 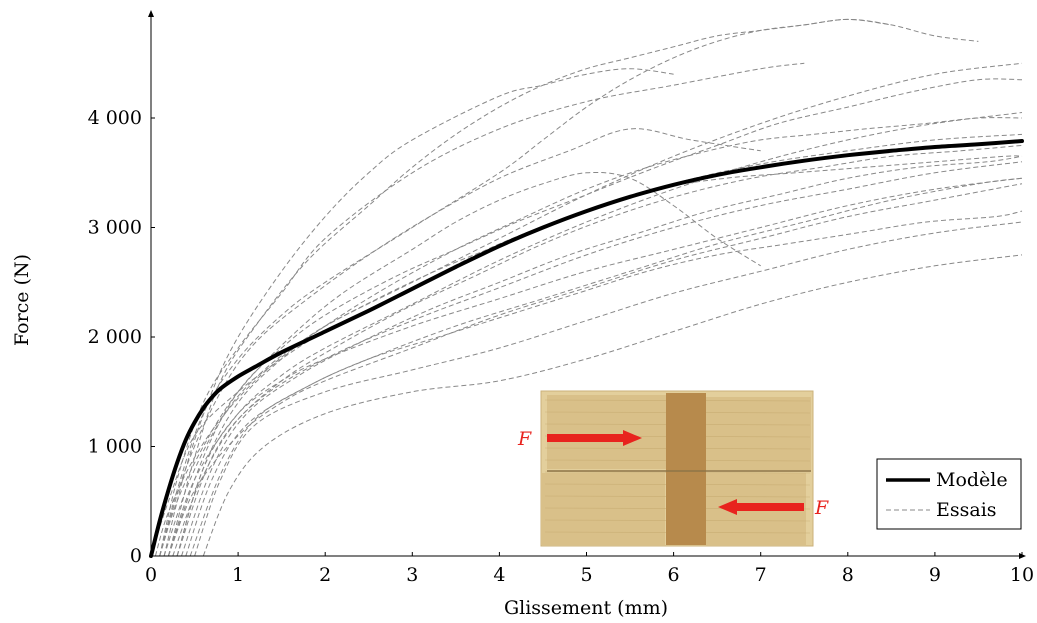 I want to click on y-axis-label: Force (N), so click(x=22, y=300).